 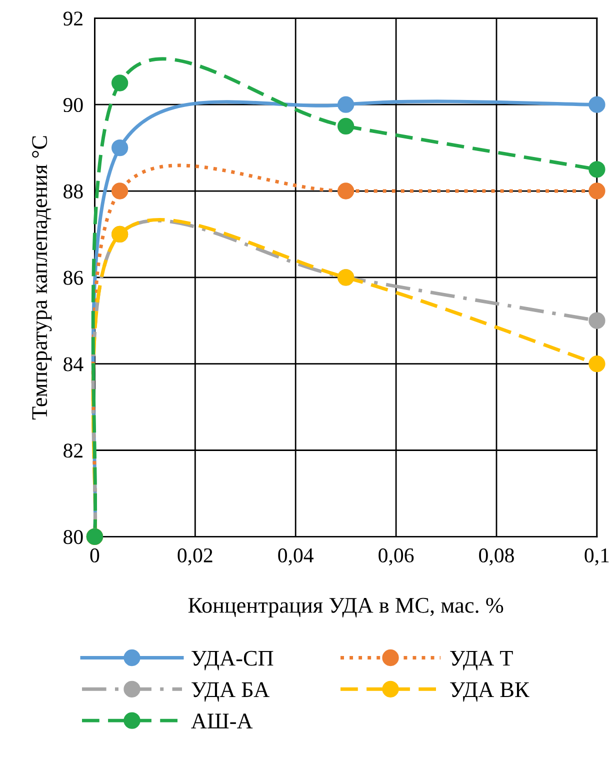 What do you see at coordinates (481, 660) in the screenshot?
I see `legend-label: УДА Т` at bounding box center [481, 660].